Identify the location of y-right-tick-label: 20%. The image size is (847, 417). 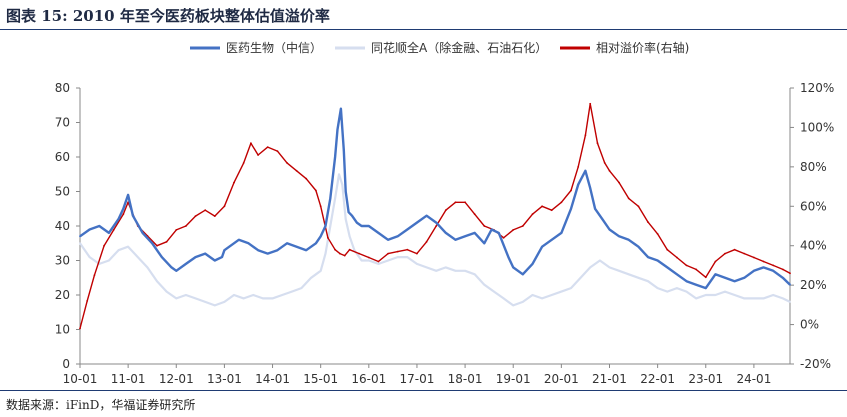
(813, 285).